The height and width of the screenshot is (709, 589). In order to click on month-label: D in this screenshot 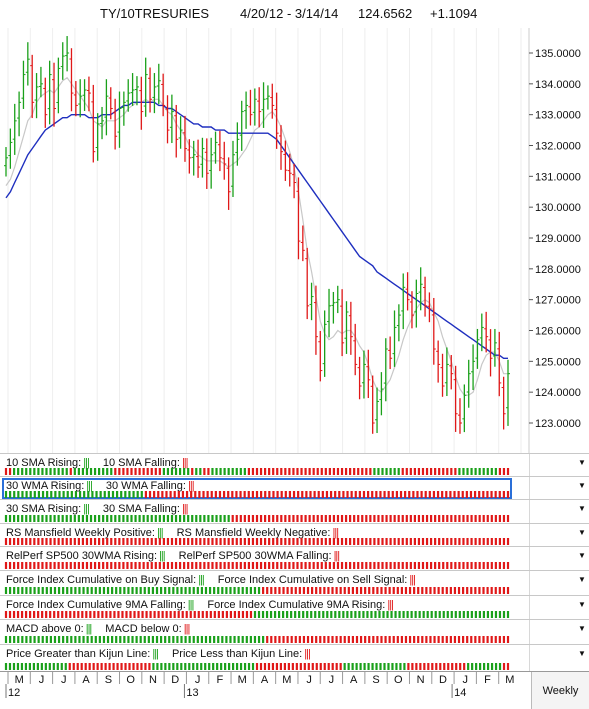, I will do `click(443, 680)`.